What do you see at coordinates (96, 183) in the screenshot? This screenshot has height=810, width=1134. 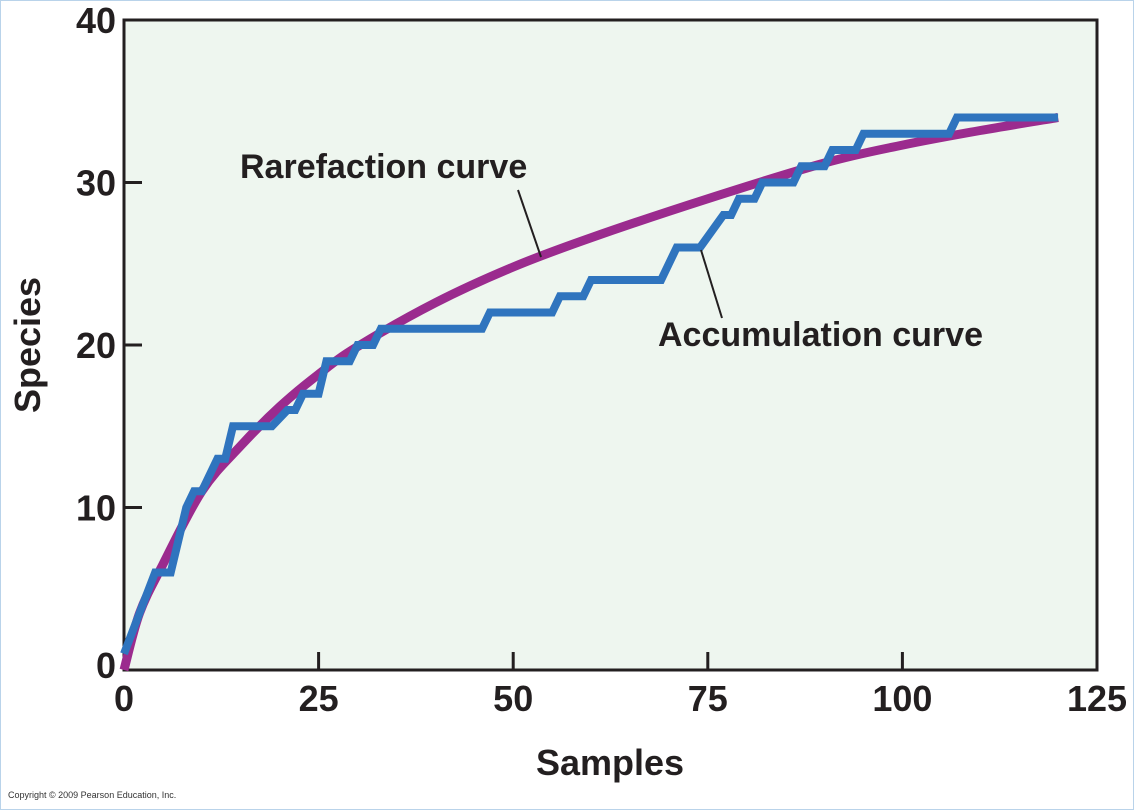 I see `y-tick-label: 30` at bounding box center [96, 183].